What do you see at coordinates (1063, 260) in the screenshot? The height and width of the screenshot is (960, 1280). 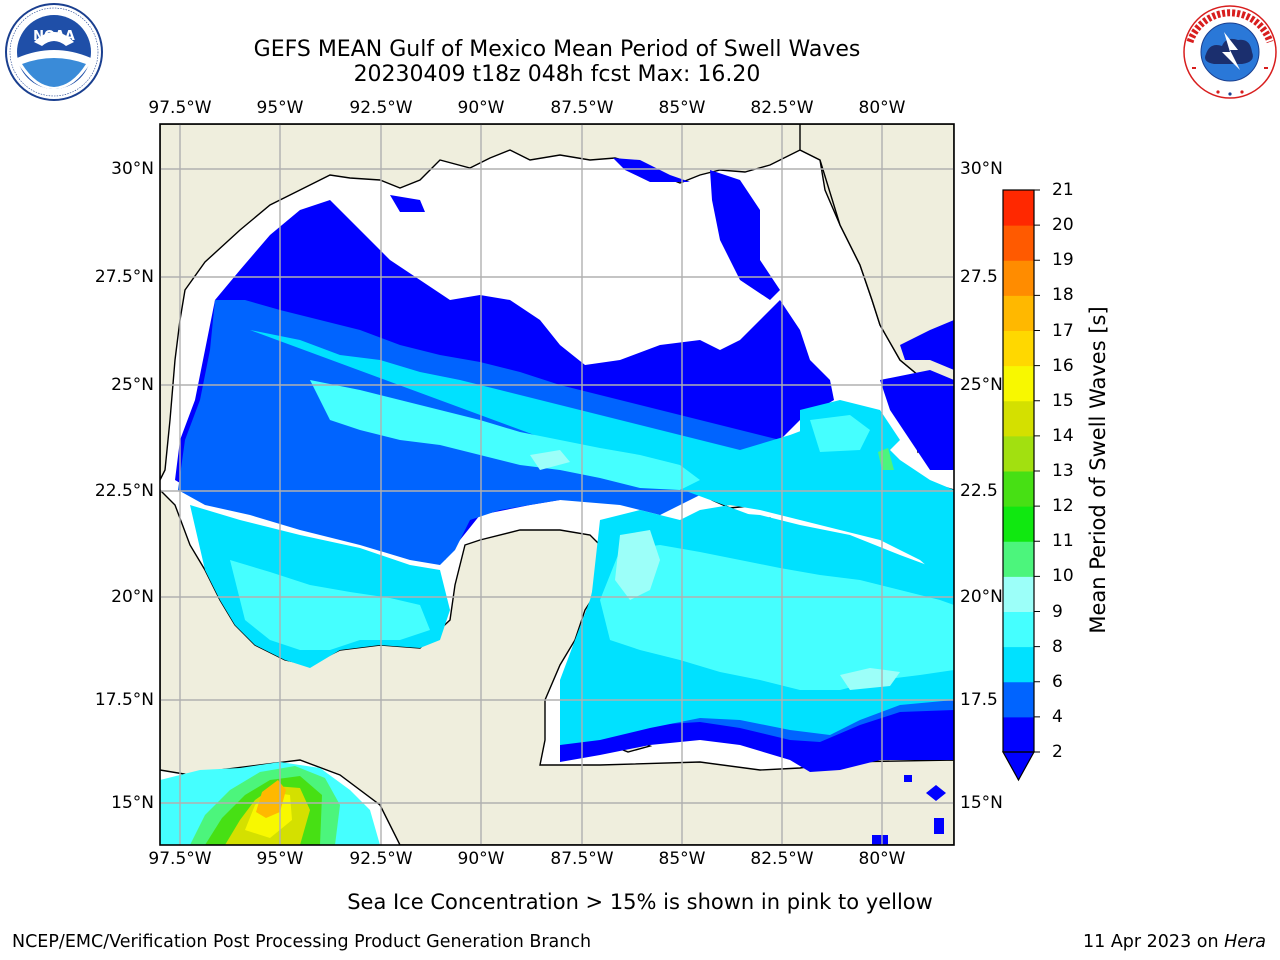 I see `colorbar-tick-label: 19` at bounding box center [1063, 260].